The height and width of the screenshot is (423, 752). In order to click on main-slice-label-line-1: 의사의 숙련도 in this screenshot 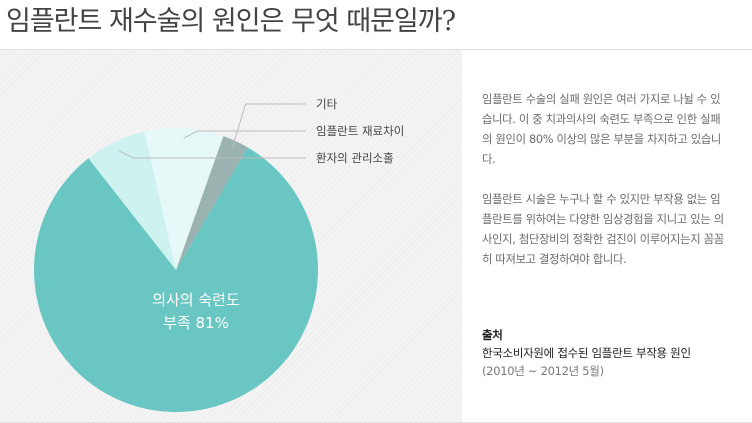, I will do `click(196, 300)`.